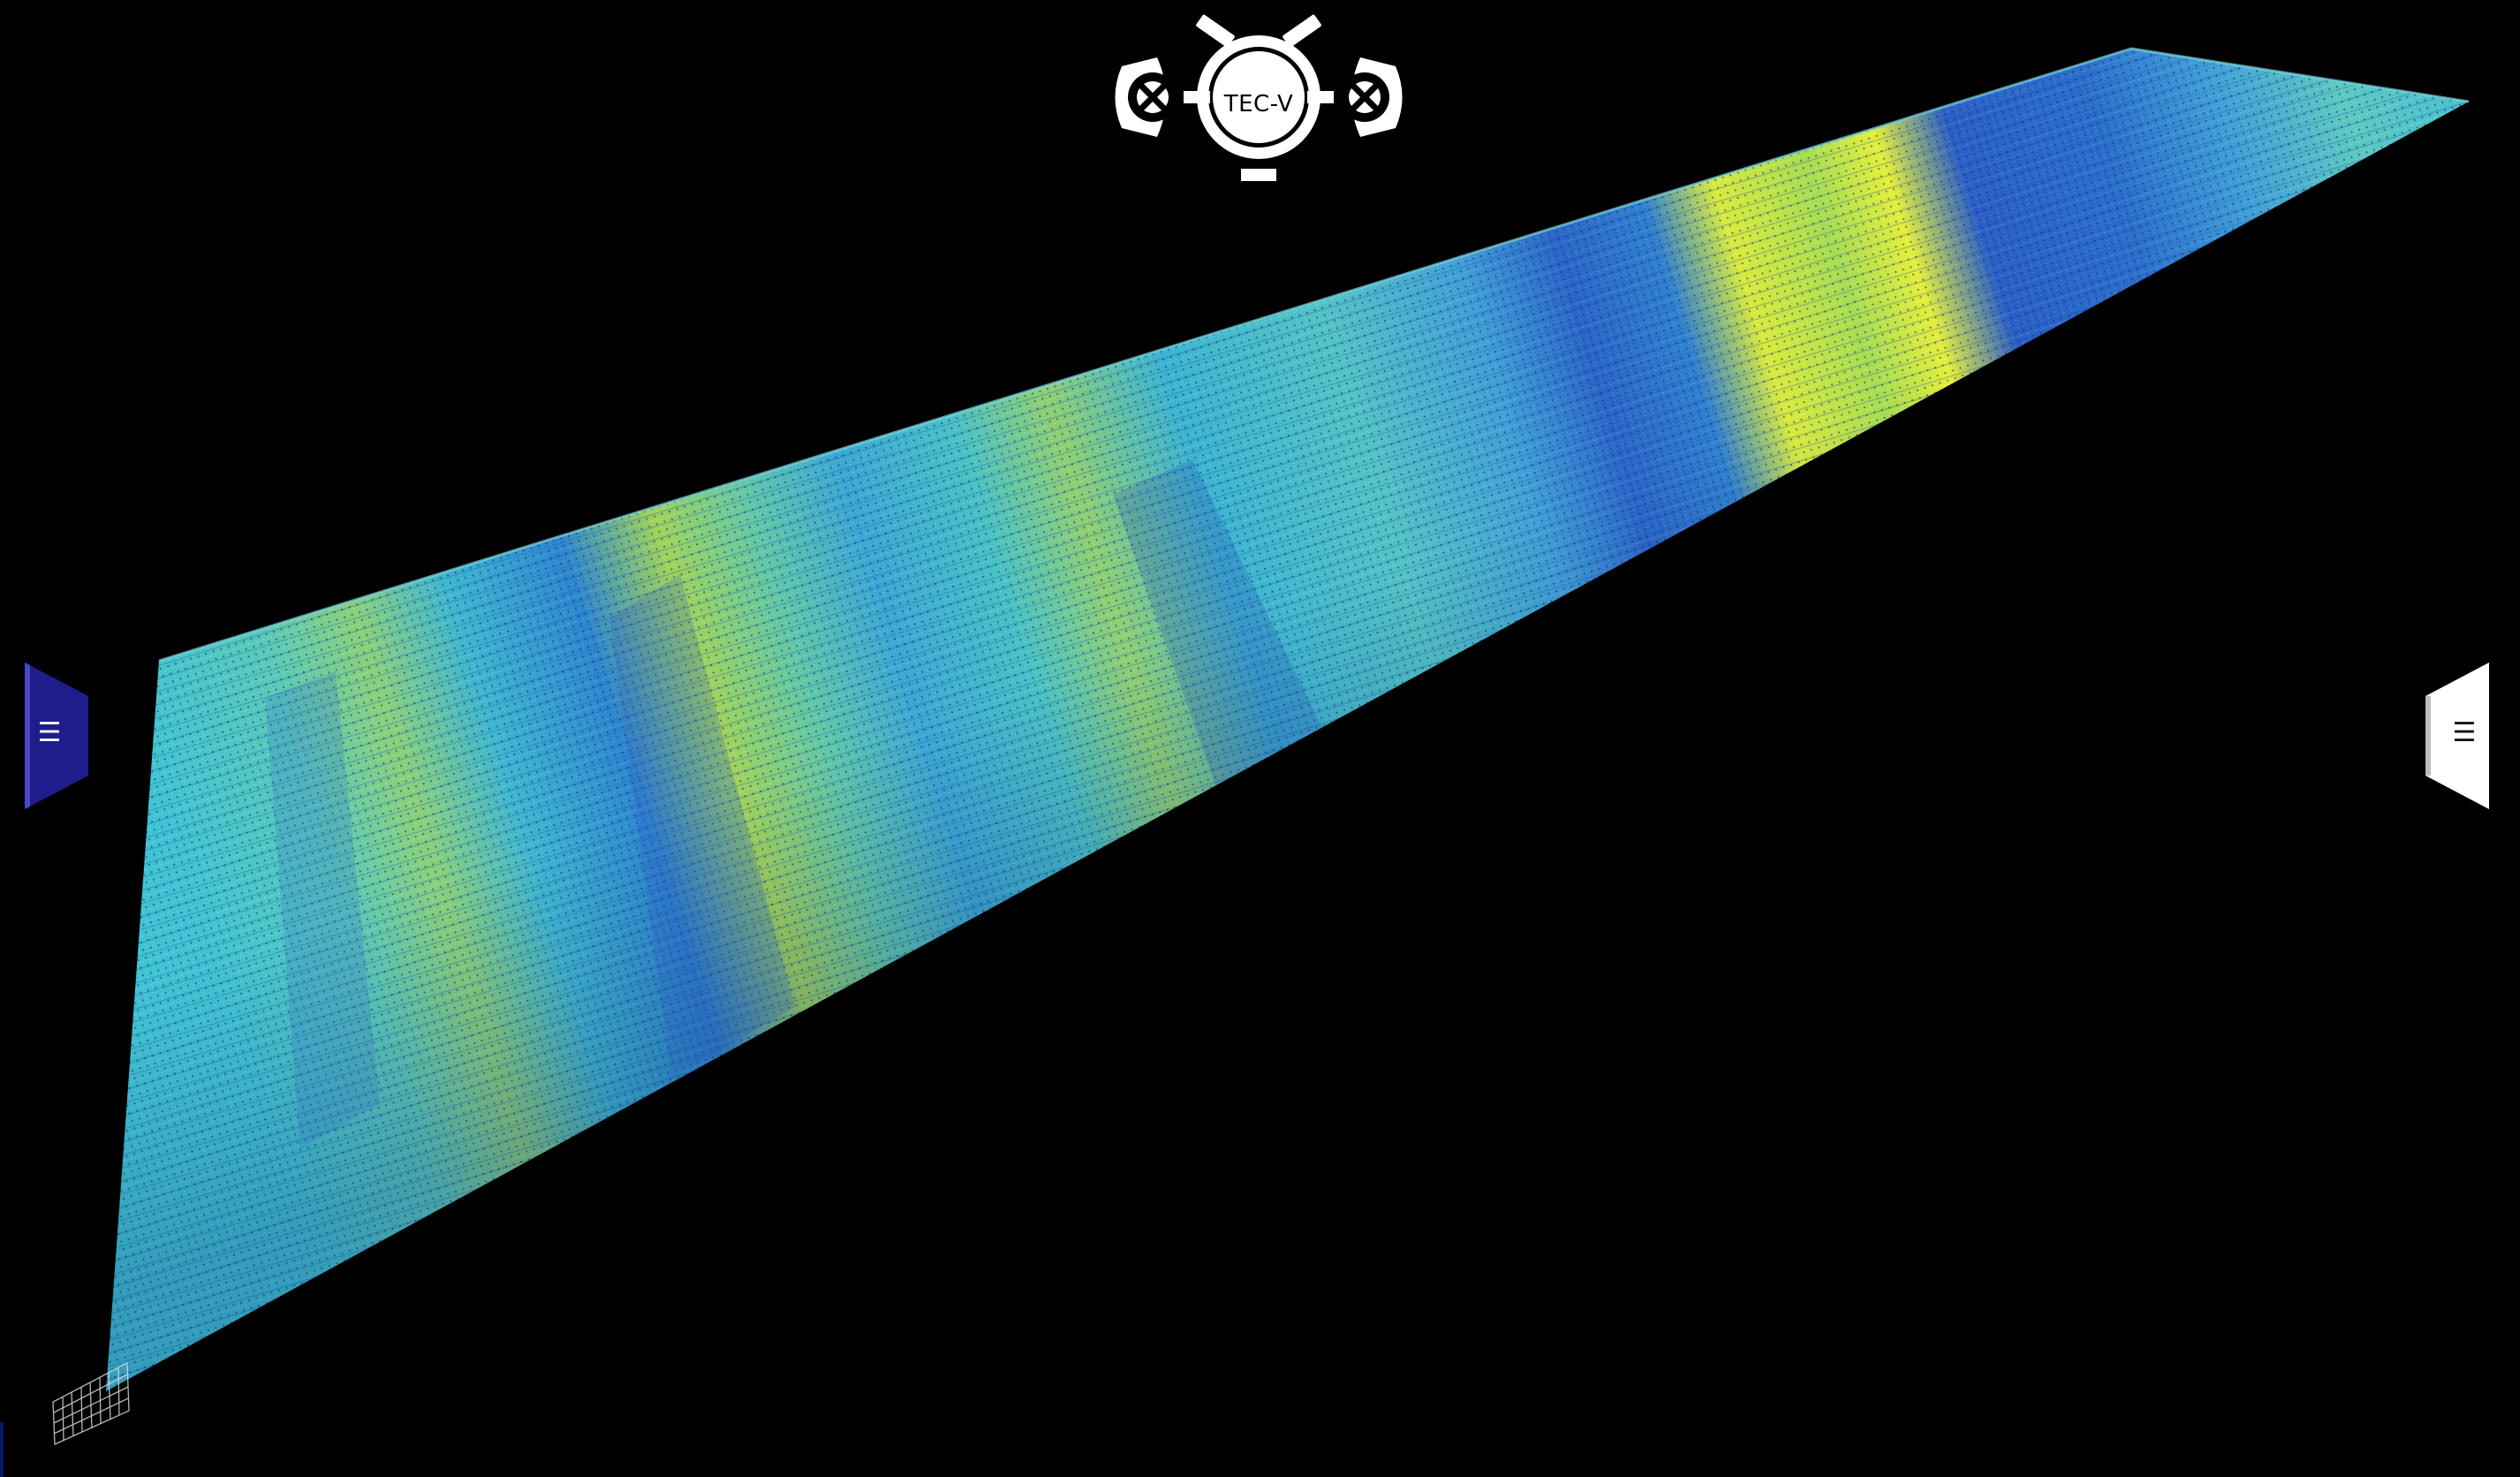  What do you see at coordinates (2, 1449) in the screenshot?
I see `viewport-edge-accent` at bounding box center [2, 1449].